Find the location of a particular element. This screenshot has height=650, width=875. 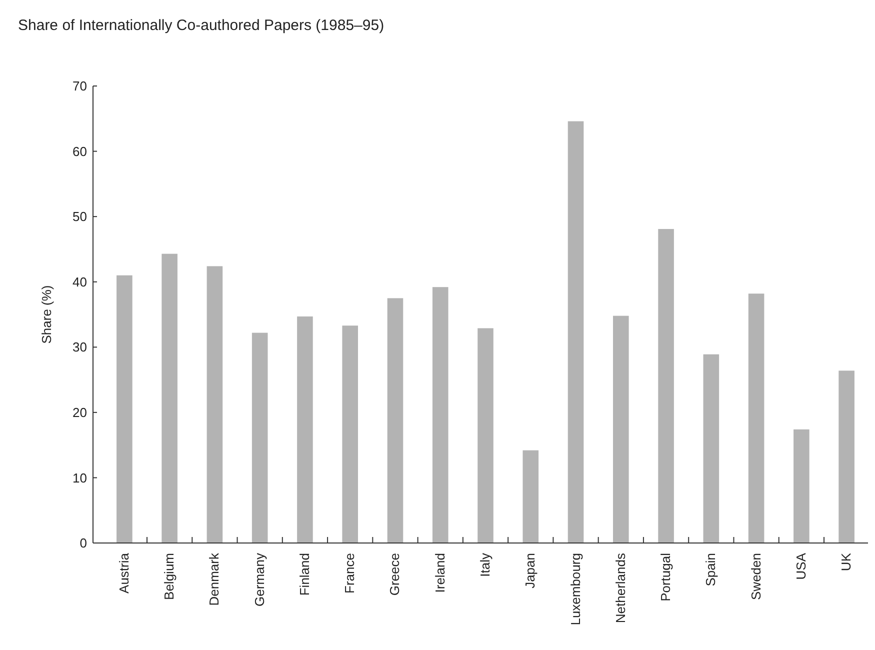

x-tick-label: France is located at coordinates (350, 573).